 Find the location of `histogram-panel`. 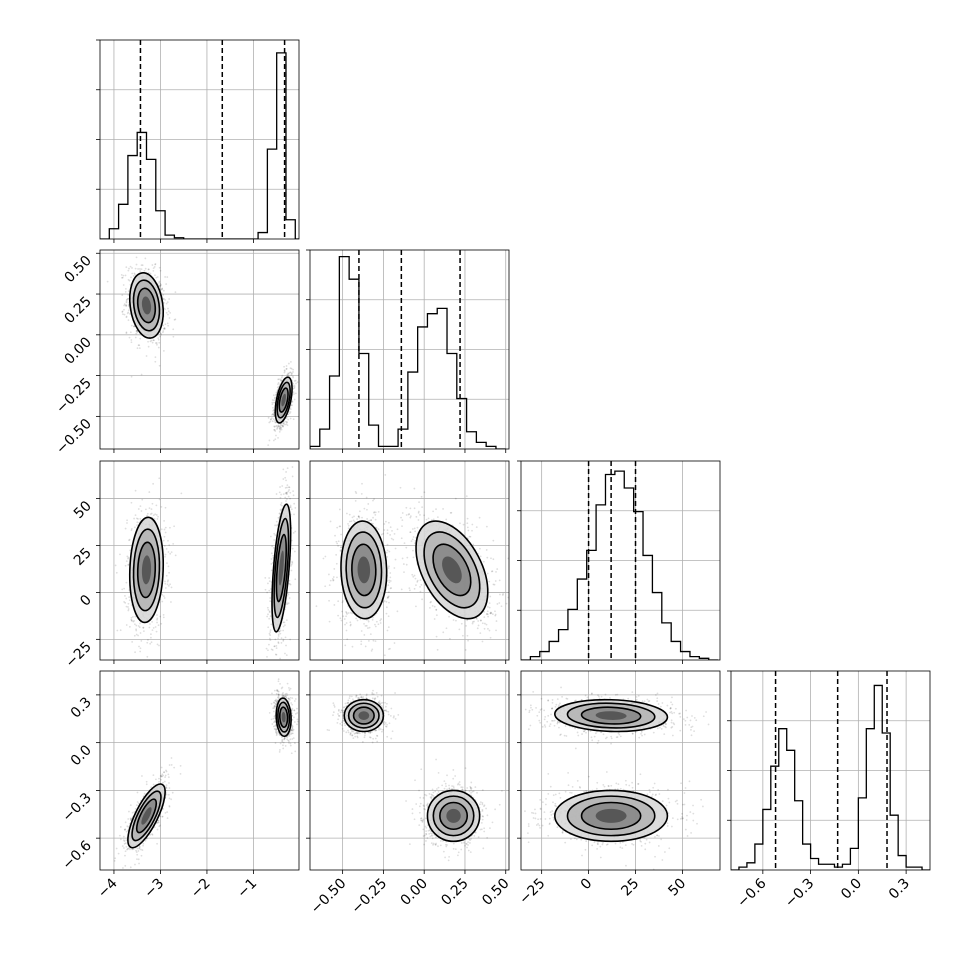

histogram-panel is located at coordinates (619, 562).